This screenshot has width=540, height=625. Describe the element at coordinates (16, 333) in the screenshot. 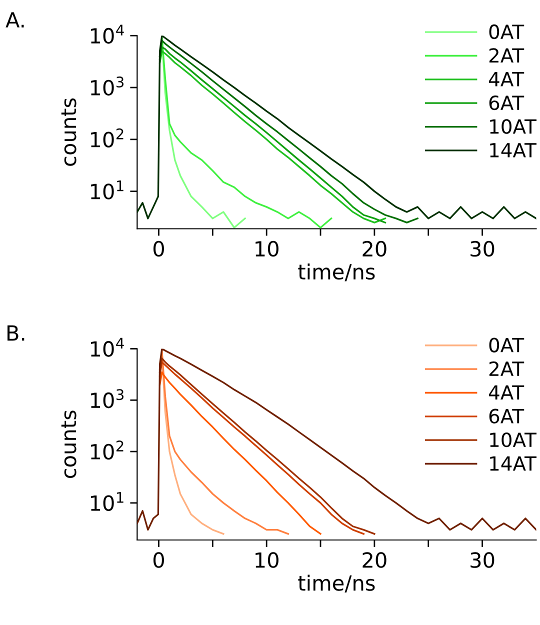

I see `chart-title: B.` at that location.